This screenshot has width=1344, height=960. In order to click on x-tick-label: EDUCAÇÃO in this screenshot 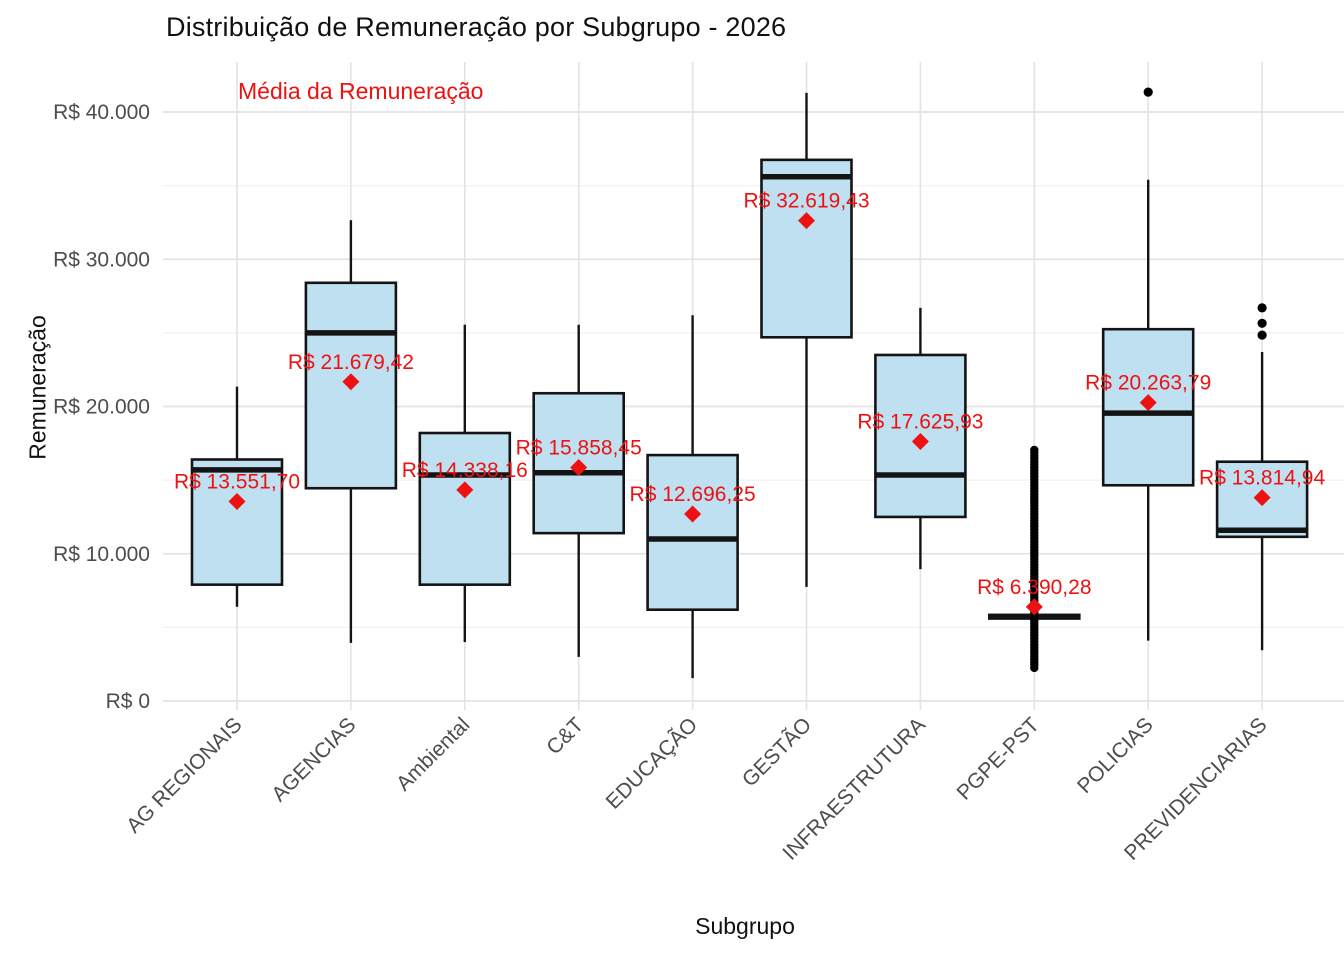, I will do `click(651, 763)`.